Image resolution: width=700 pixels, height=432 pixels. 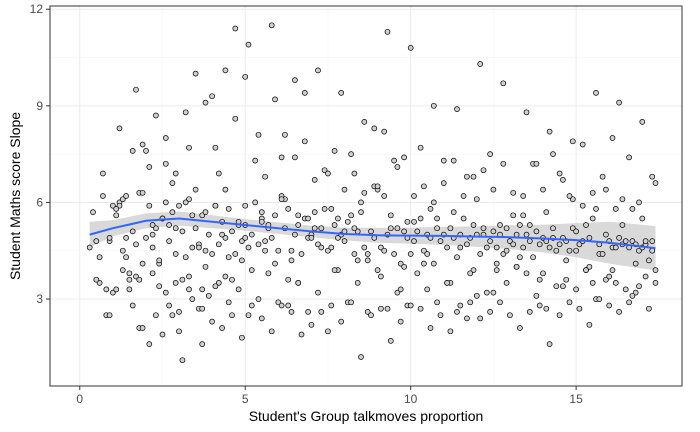 What do you see at coordinates (37, 9) in the screenshot?
I see `y-tick-label: 12` at bounding box center [37, 9].